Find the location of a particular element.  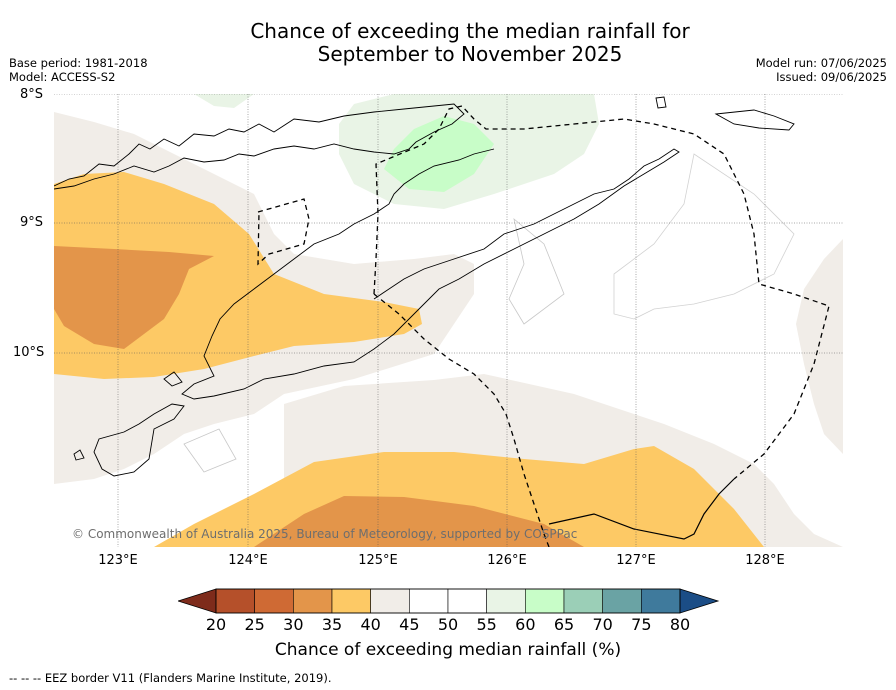

colorbar-tick-label: 50 is located at coordinates (448, 624).